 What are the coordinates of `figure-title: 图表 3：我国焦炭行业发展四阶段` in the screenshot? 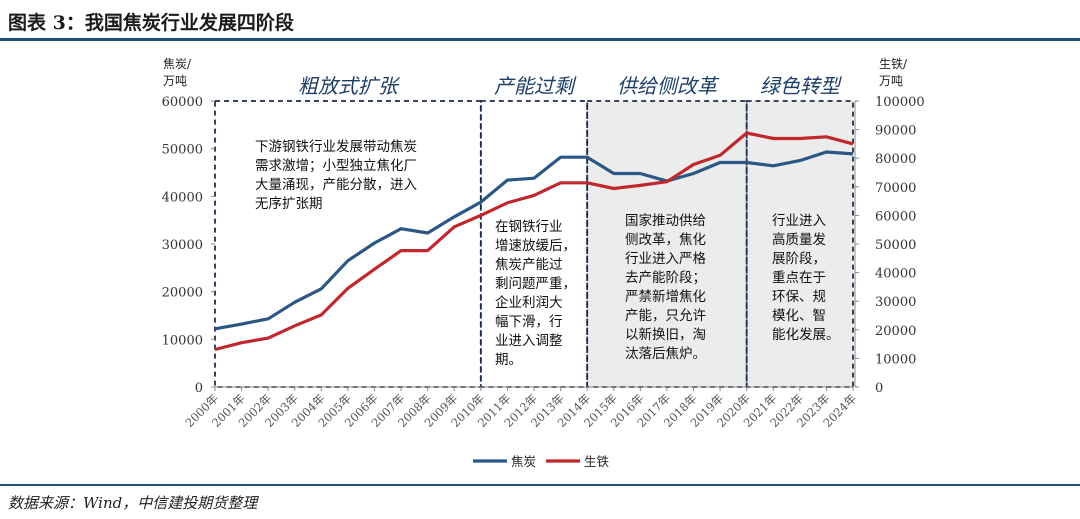 It's located at (151, 23).